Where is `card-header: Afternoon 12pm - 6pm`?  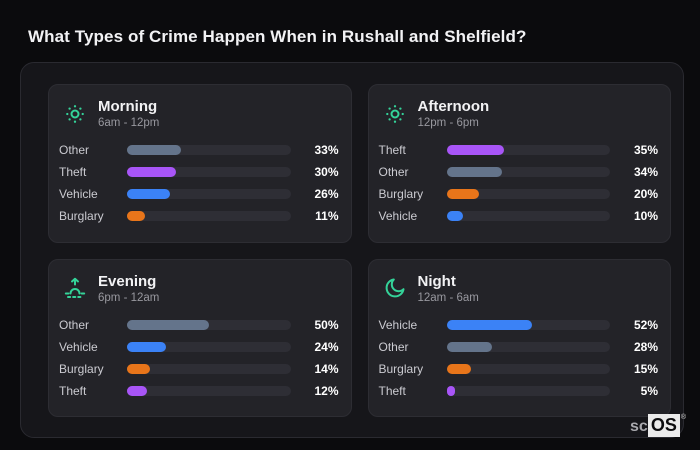 card-header: Afternoon 12pm - 6pm is located at coordinates (520, 113).